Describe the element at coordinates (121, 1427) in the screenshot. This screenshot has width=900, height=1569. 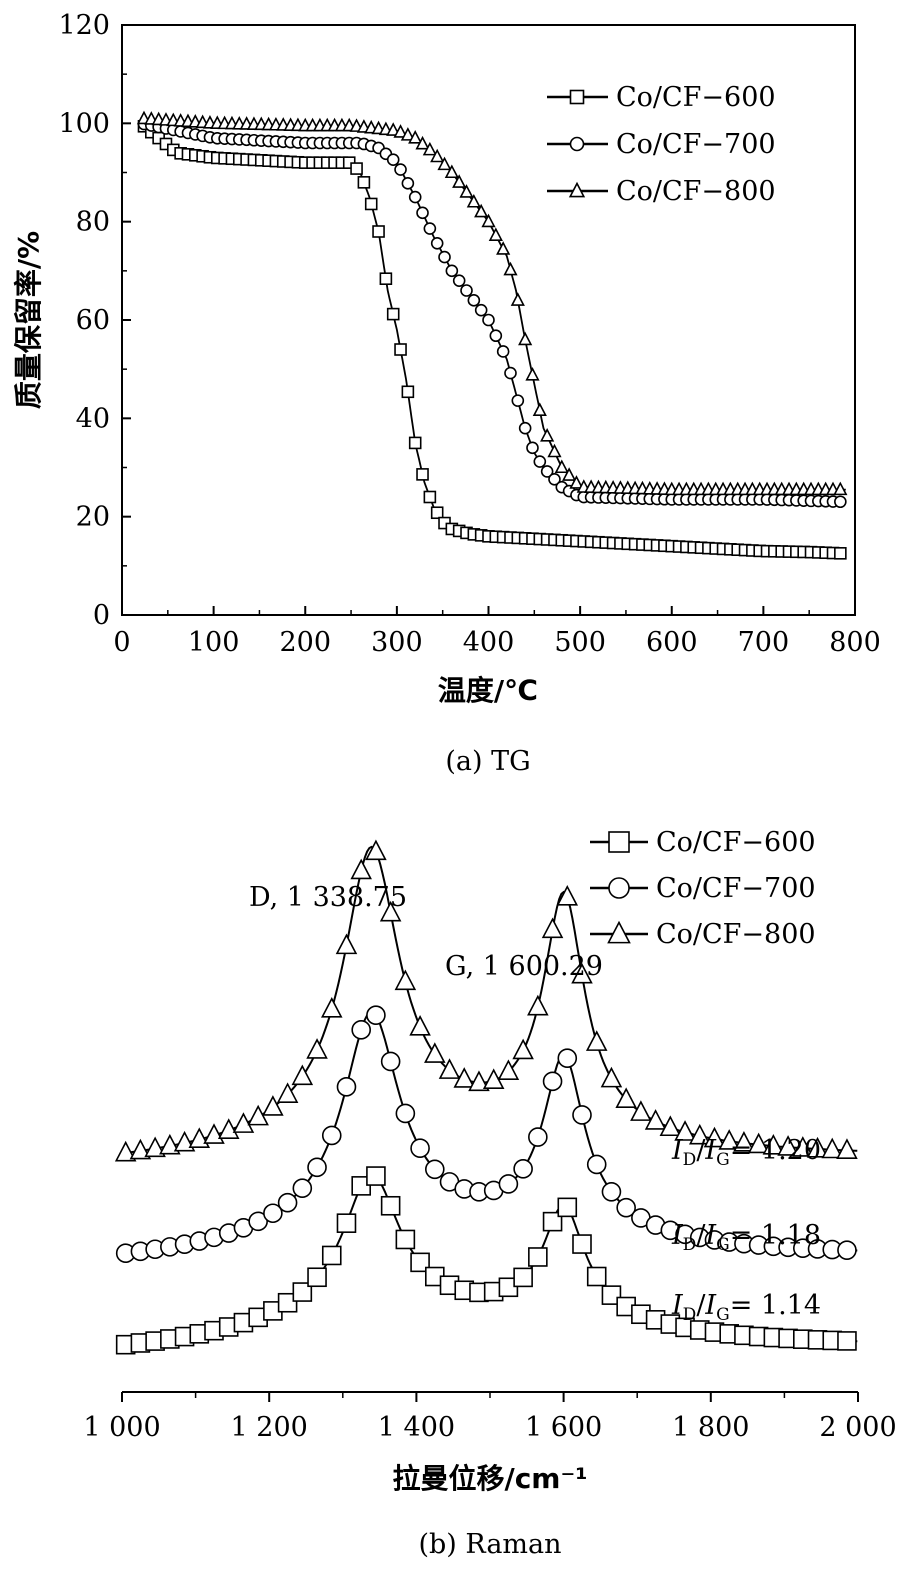
I see `raman-xtick-label: 1 000` at that location.